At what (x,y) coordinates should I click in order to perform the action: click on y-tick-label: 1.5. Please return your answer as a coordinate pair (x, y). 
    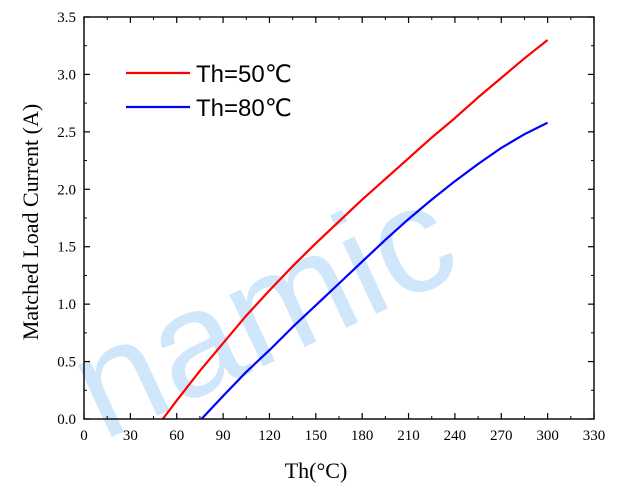
    Looking at the image, I should click on (66, 248).